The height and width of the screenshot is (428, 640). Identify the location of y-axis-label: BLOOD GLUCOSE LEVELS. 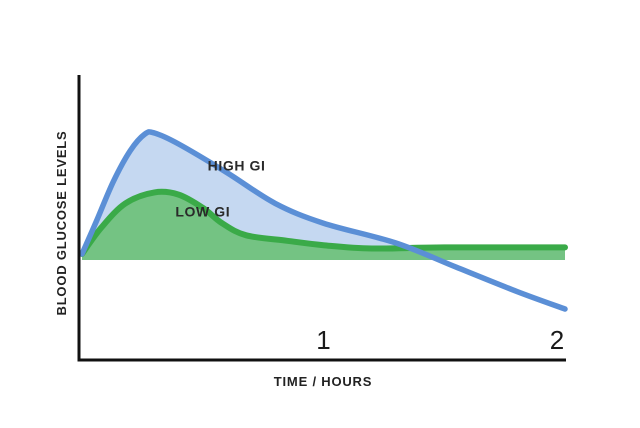
(61, 222).